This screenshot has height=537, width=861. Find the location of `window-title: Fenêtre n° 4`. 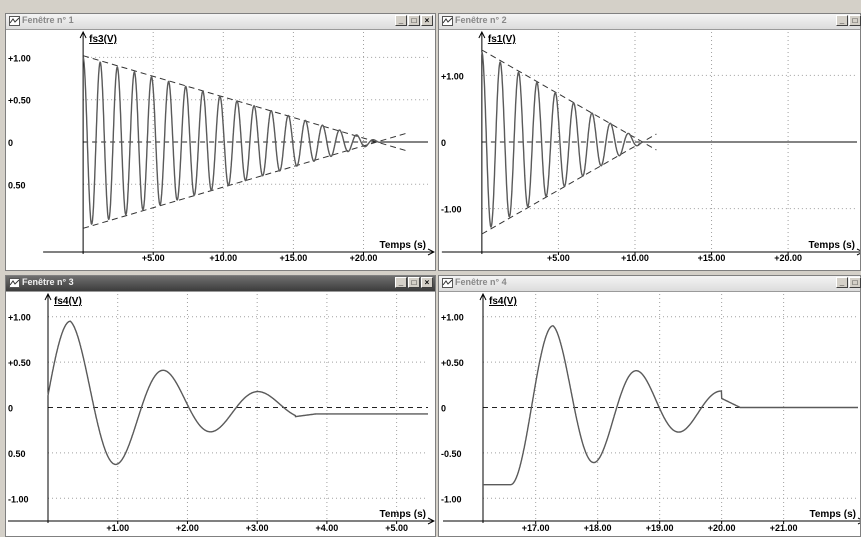

window-title: Fenêtre n° 4 is located at coordinates (481, 282).